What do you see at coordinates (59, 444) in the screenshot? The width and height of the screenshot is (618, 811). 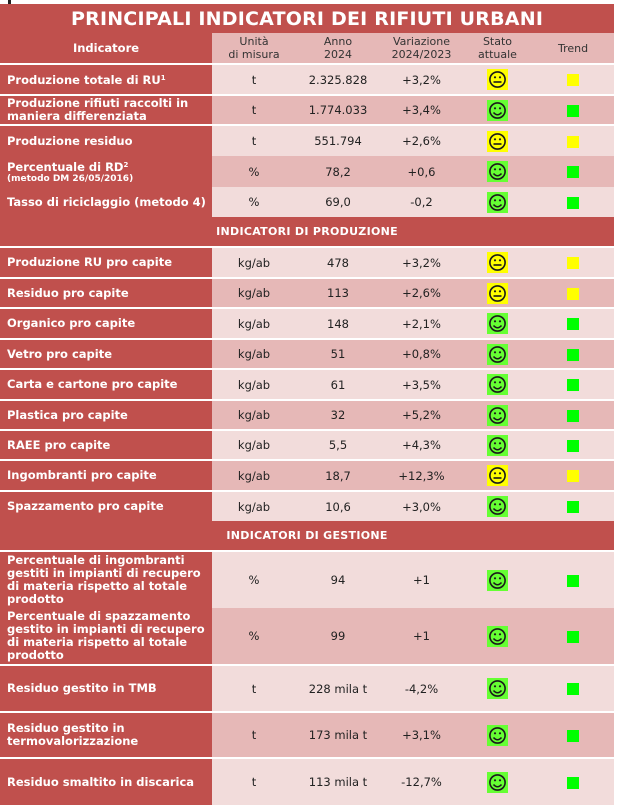 I see `indicator-label: RAEE pro capite` at bounding box center [59, 444].